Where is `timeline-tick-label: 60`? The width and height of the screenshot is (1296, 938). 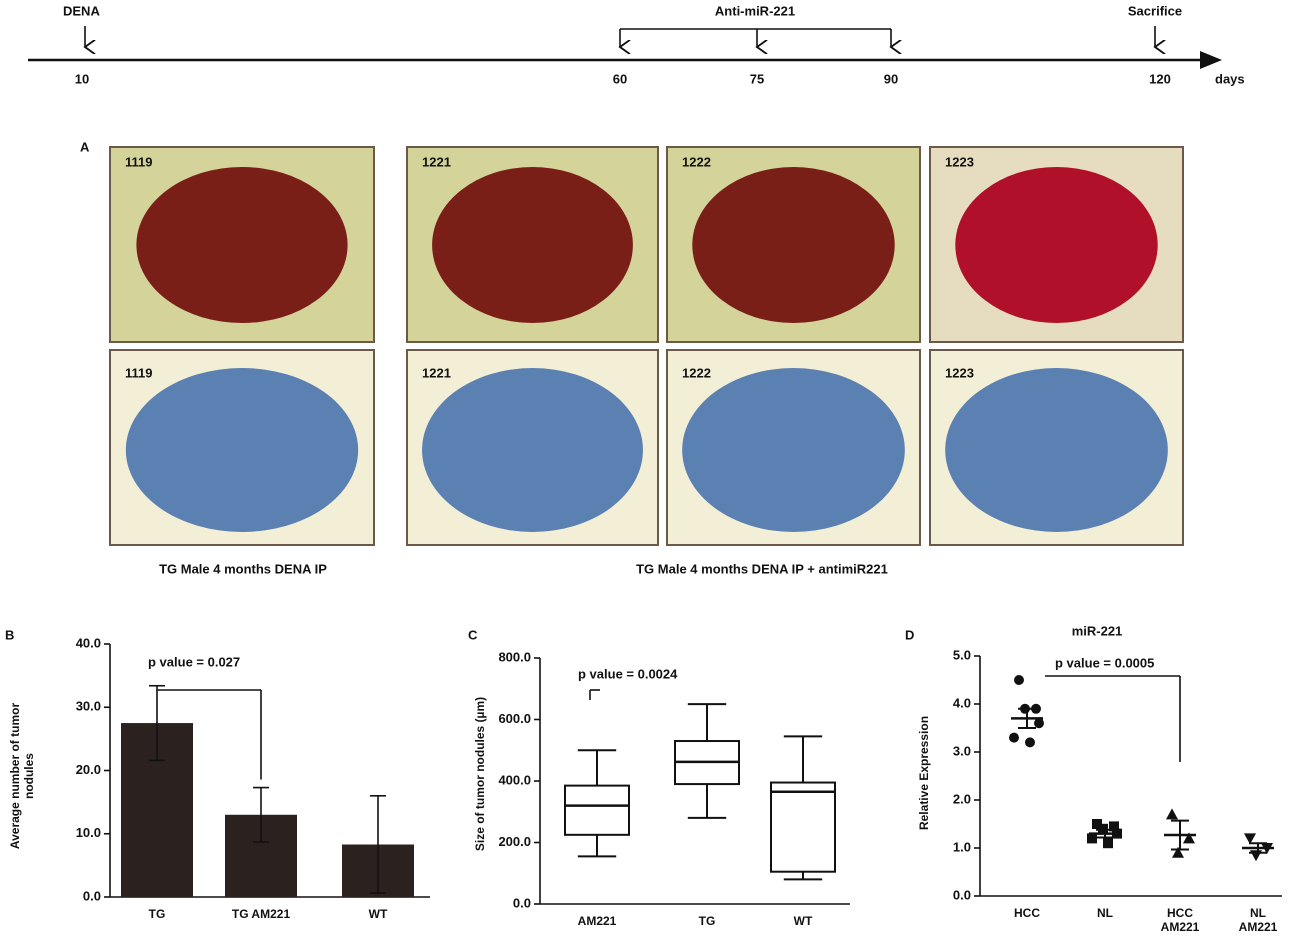
timeline-tick-label: 60 is located at coordinates (620, 78).